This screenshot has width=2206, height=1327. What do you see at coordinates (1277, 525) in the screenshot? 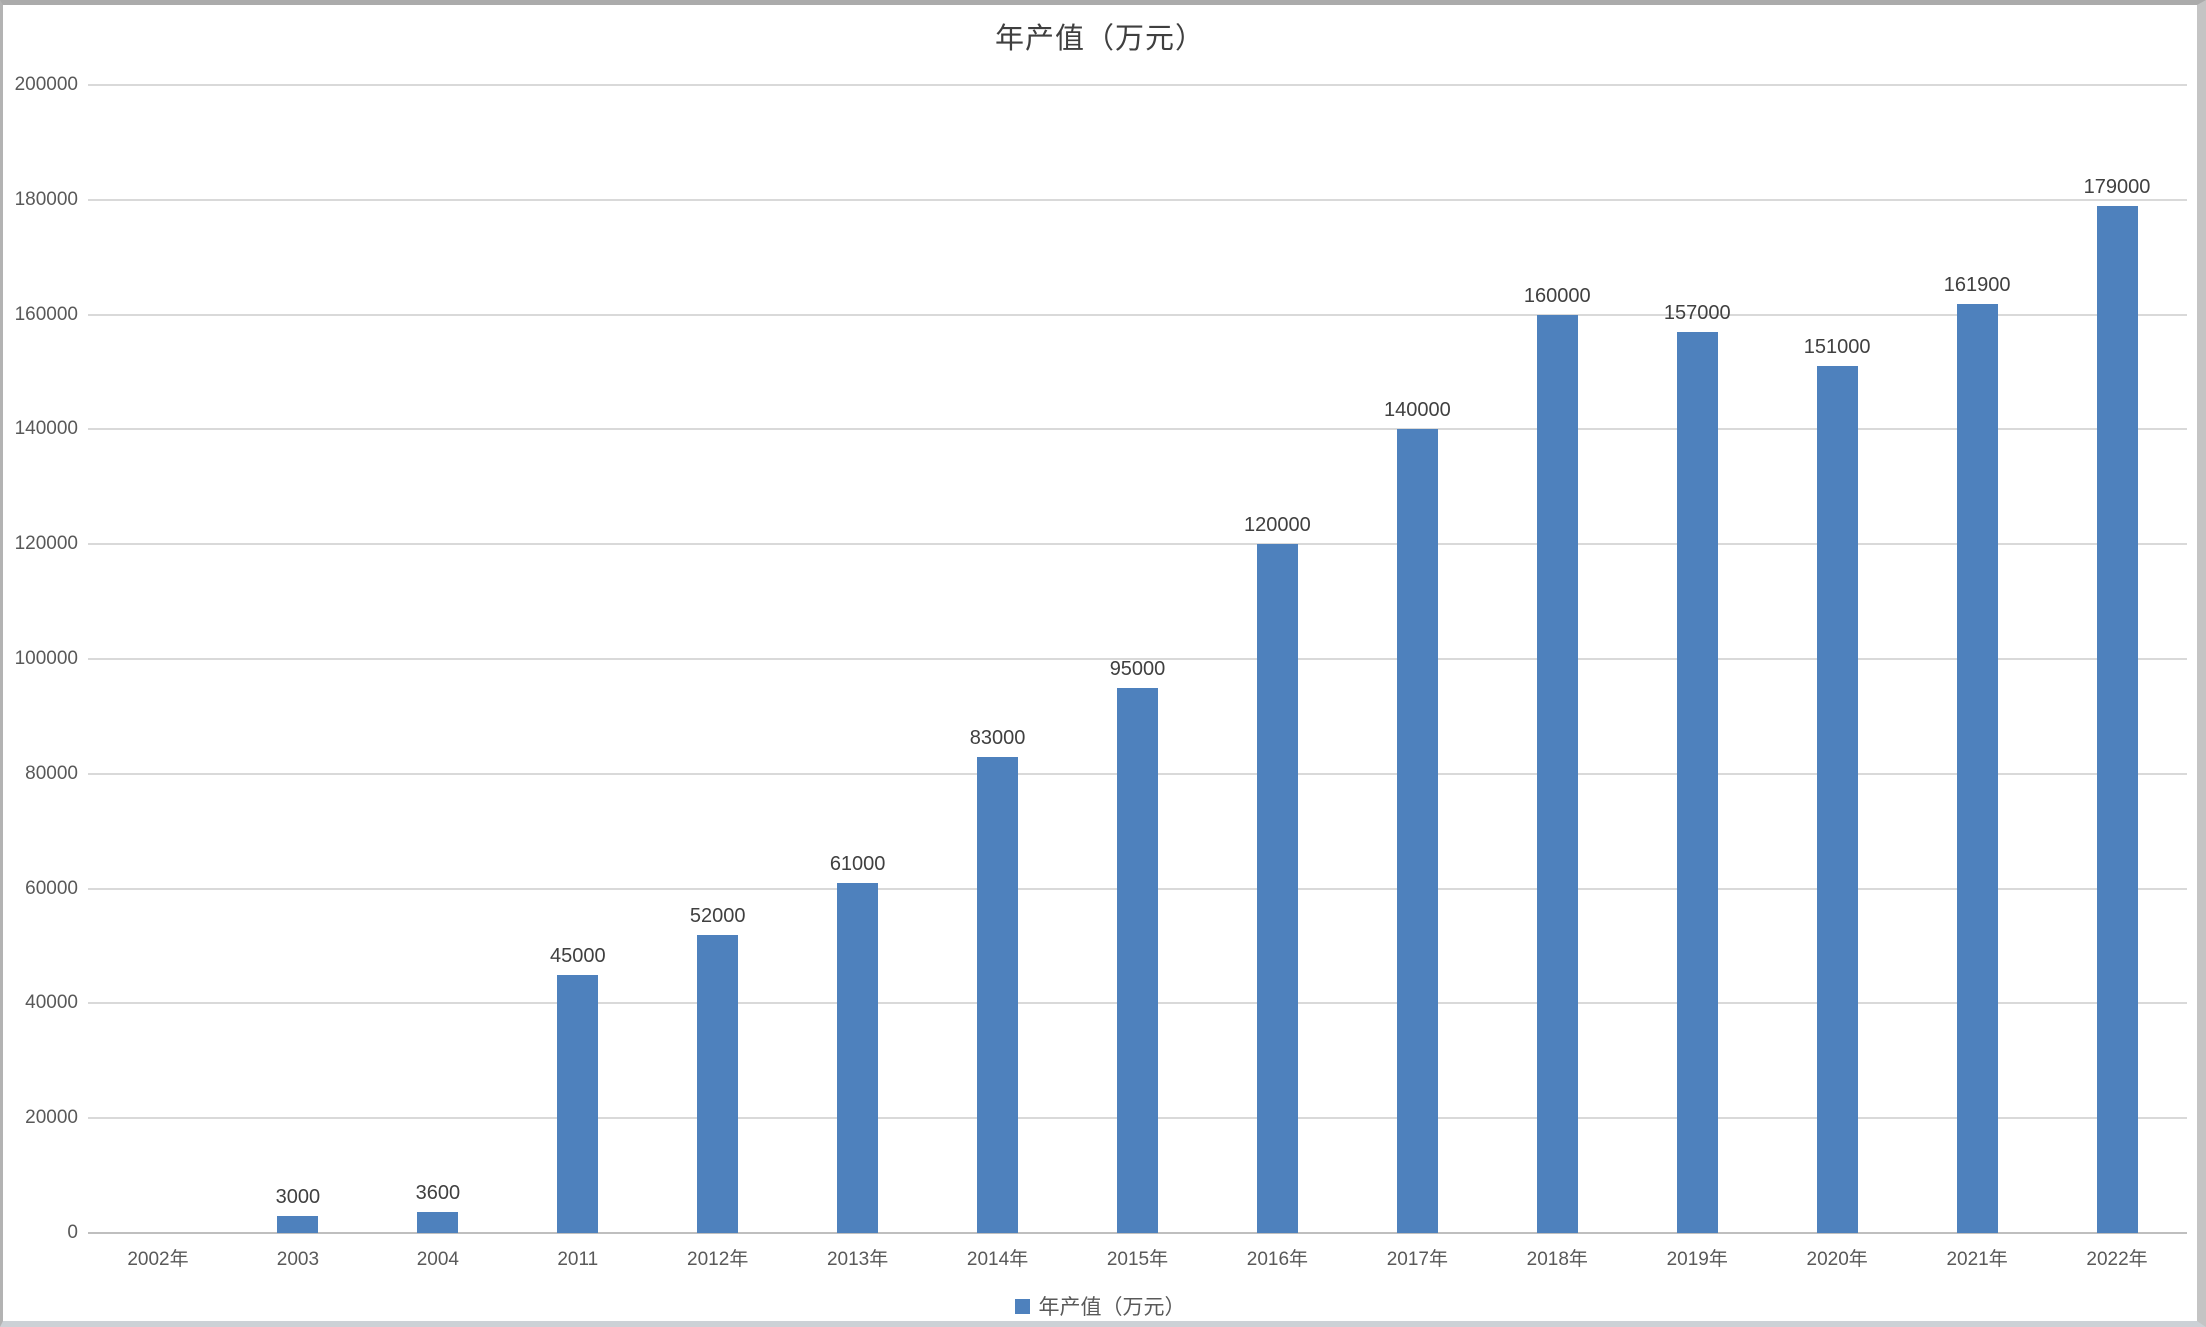
I see `bar-value-label: 120000` at bounding box center [1277, 525].